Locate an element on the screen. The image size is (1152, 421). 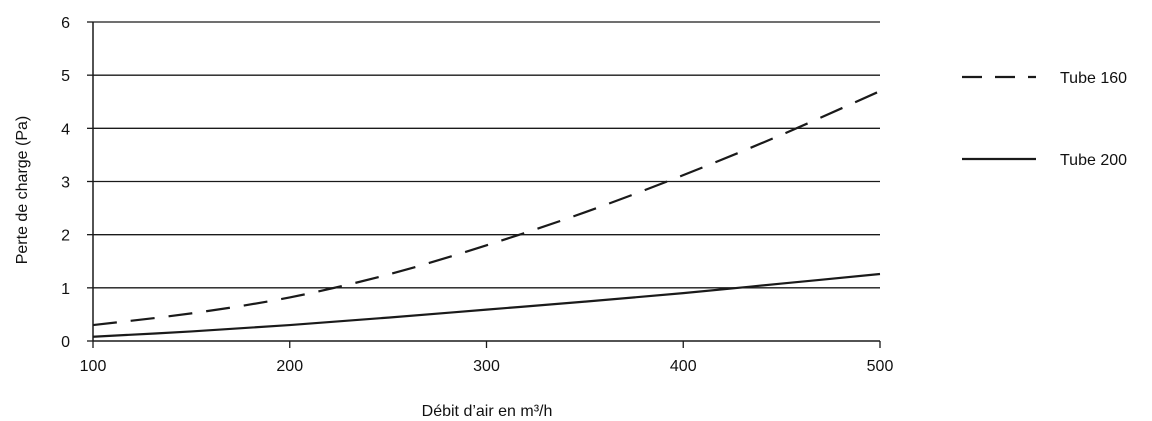
x-tick-label-400: 400 is located at coordinates (683, 366).